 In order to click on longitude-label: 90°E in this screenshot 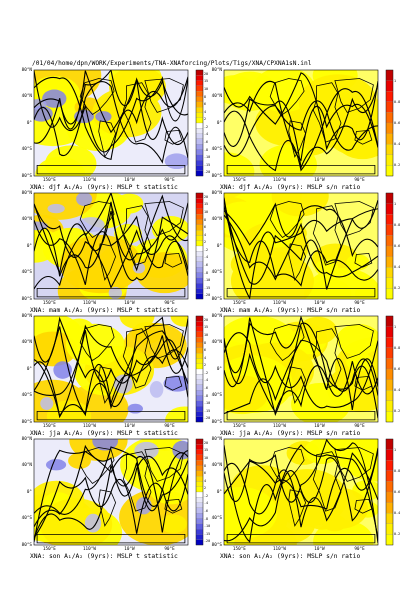, I will do `click(169, 303)`.